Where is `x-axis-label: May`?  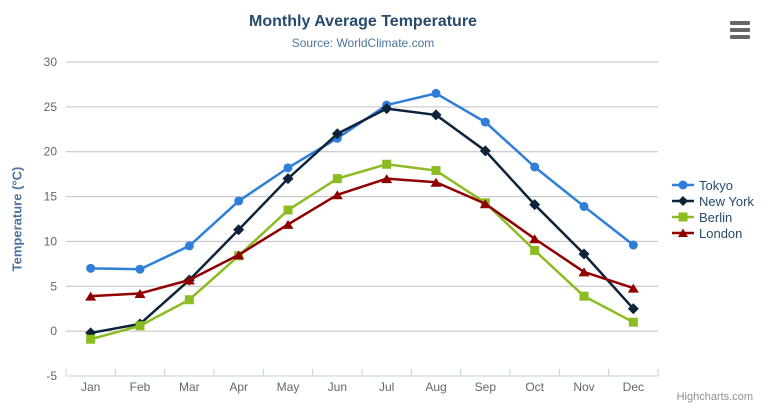 x-axis-label: May is located at coordinates (288, 387).